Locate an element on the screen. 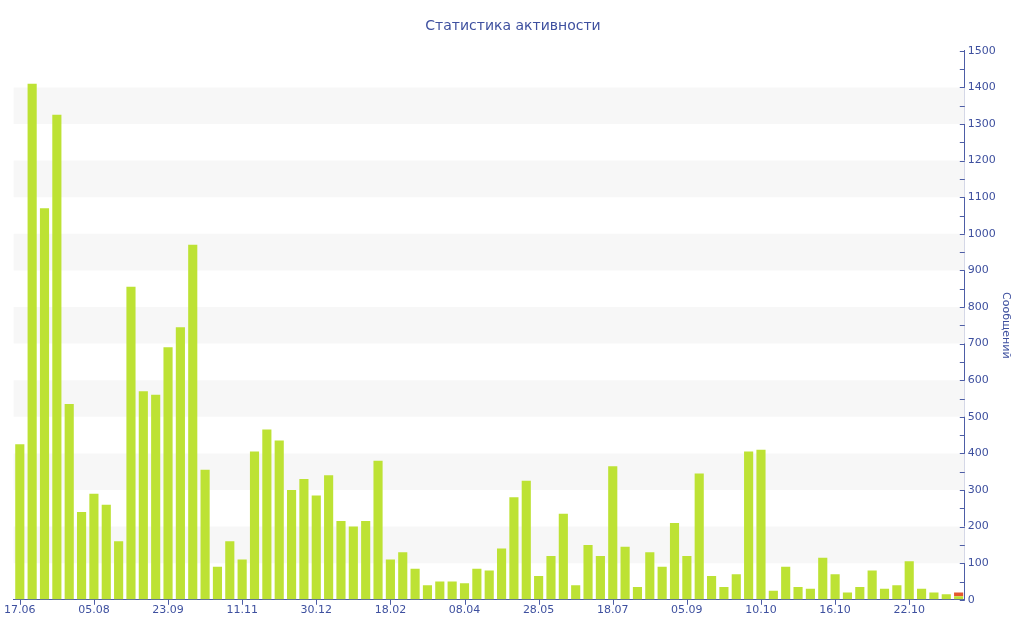 This screenshot has height=640, width=1024. x-tick-label: 18.07 is located at coordinates (612, 610).